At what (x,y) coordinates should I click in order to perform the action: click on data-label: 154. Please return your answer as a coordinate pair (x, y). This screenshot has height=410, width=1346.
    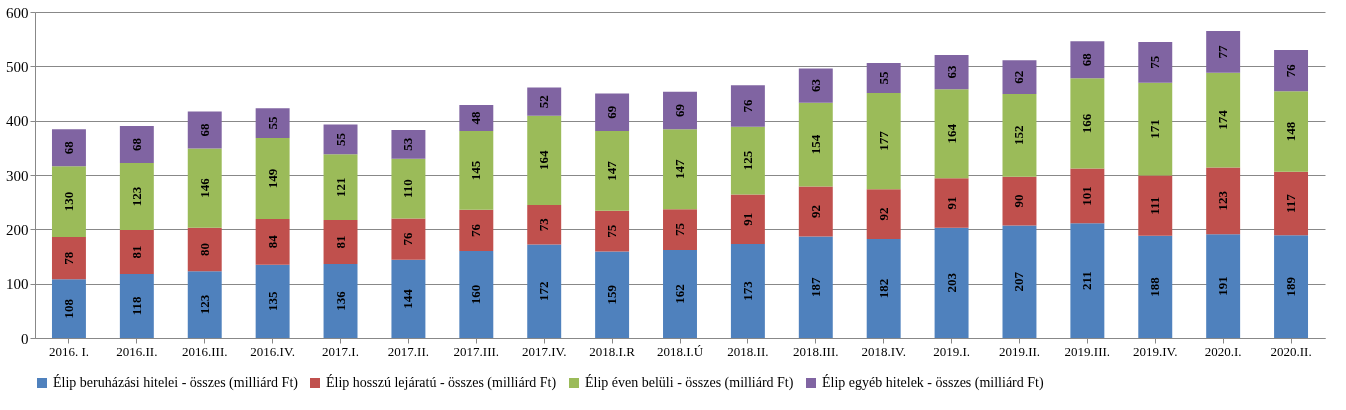
    Looking at the image, I should click on (815, 144).